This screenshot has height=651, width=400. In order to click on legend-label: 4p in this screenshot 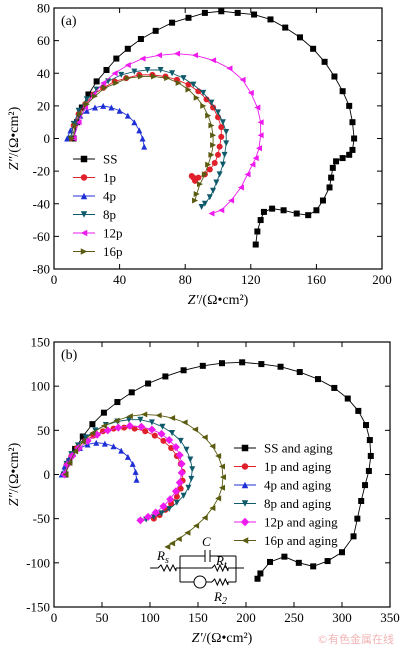, I will do `click(109, 196)`.